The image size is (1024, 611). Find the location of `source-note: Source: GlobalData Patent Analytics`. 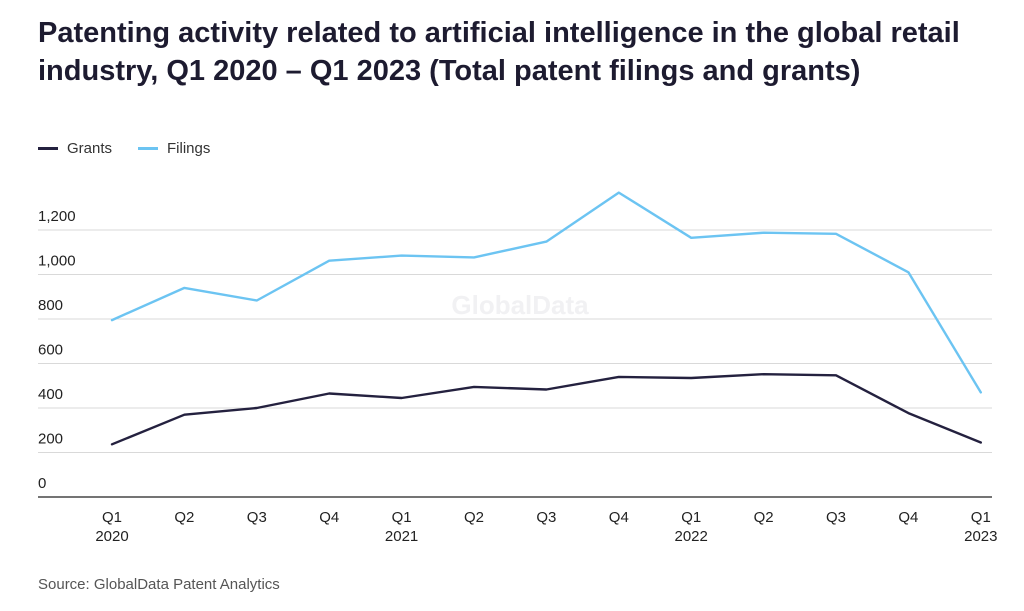

source-note: Source: GlobalData Patent Analytics is located at coordinates (159, 584).